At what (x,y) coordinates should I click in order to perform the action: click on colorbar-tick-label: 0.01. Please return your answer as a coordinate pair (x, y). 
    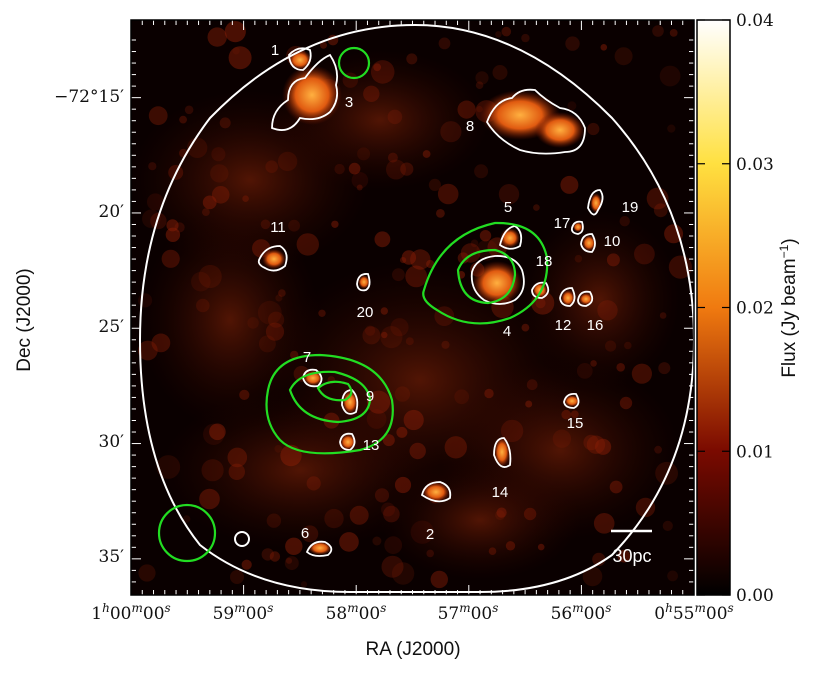
    Looking at the image, I should click on (755, 452).